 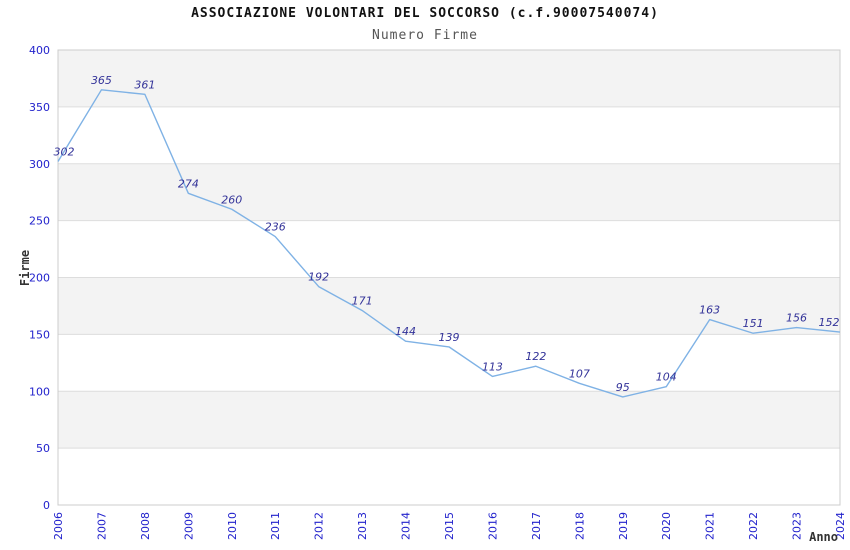 What do you see at coordinates (492, 366) in the screenshot?
I see `data-point-label: 113` at bounding box center [492, 366].